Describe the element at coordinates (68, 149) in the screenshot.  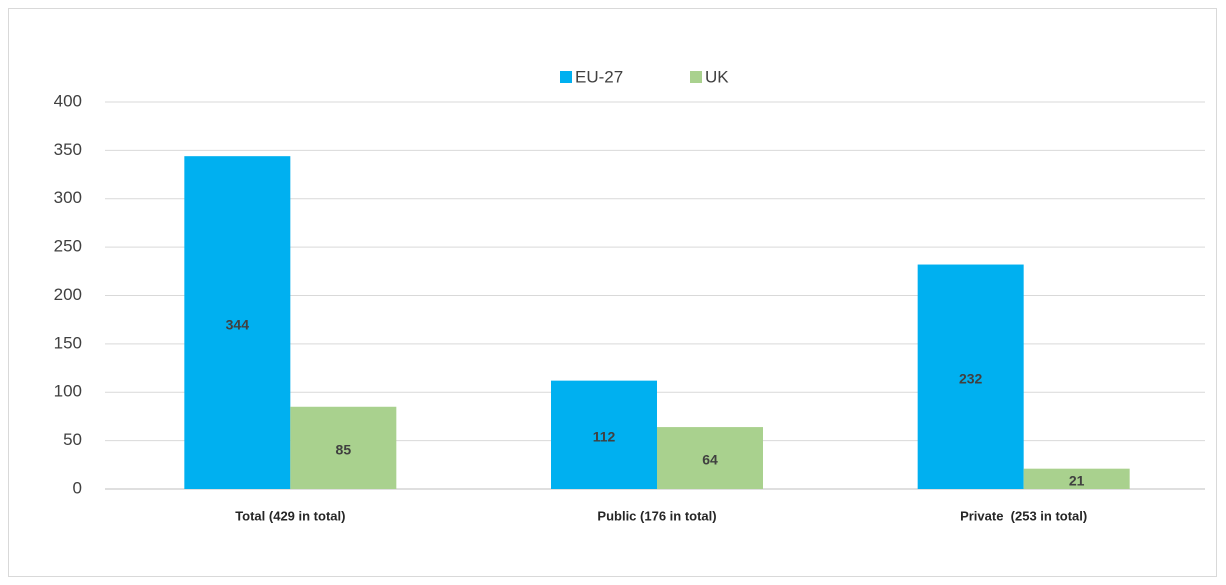
I see `y-tick-label: 350` at that location.